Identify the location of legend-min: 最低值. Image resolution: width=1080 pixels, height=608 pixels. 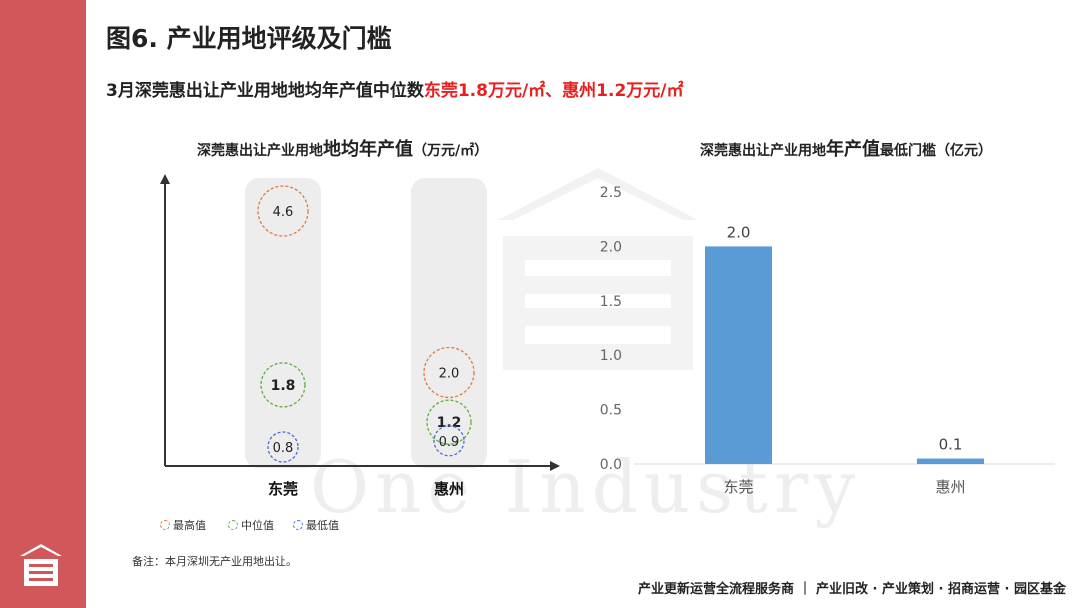
(316, 525).